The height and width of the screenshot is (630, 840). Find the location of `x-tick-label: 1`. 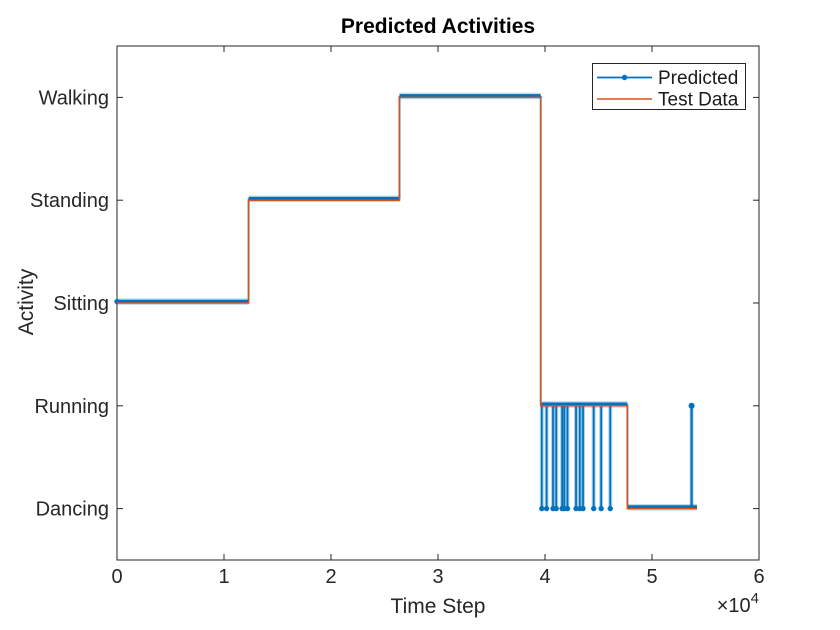

x-tick-label: 1 is located at coordinates (223, 577).